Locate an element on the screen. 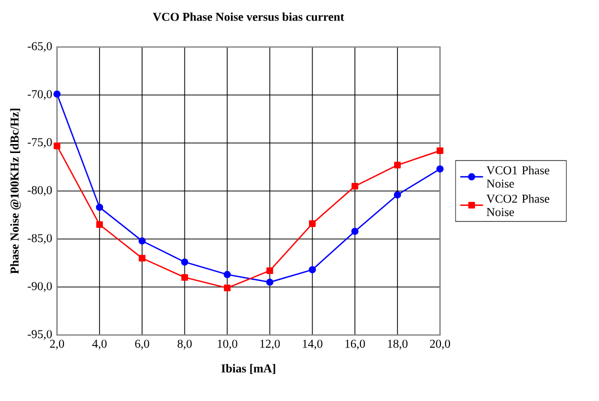 This screenshot has height=401, width=599. y-tick-label: -80,0 is located at coordinates (40, 191).